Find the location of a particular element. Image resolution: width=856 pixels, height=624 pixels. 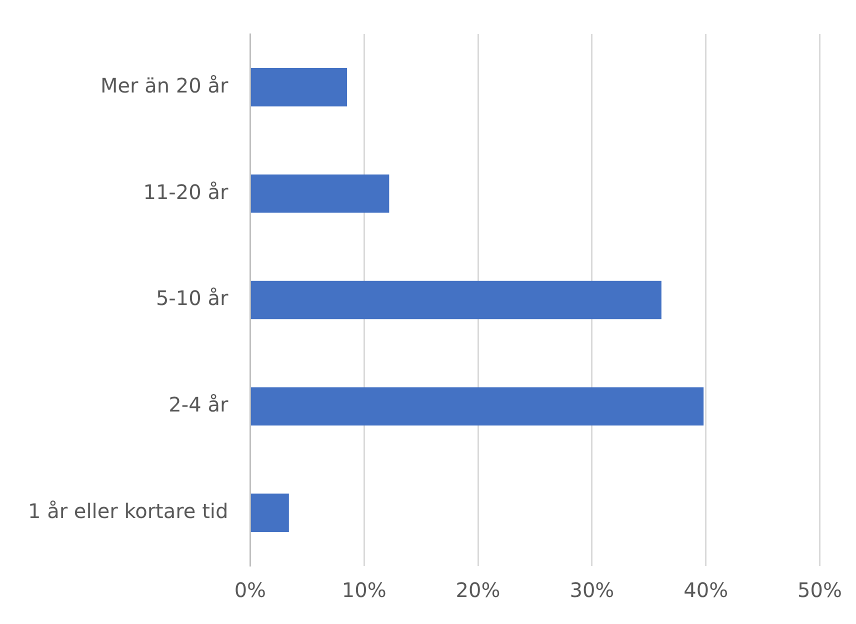

x-tick-label: 50% is located at coordinates (820, 590).